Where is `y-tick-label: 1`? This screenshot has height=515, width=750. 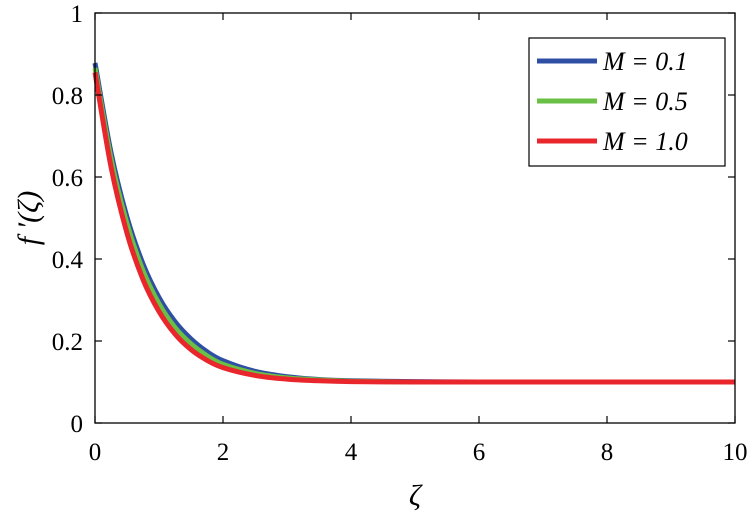
y-tick-label: 1 is located at coordinates (77, 14).